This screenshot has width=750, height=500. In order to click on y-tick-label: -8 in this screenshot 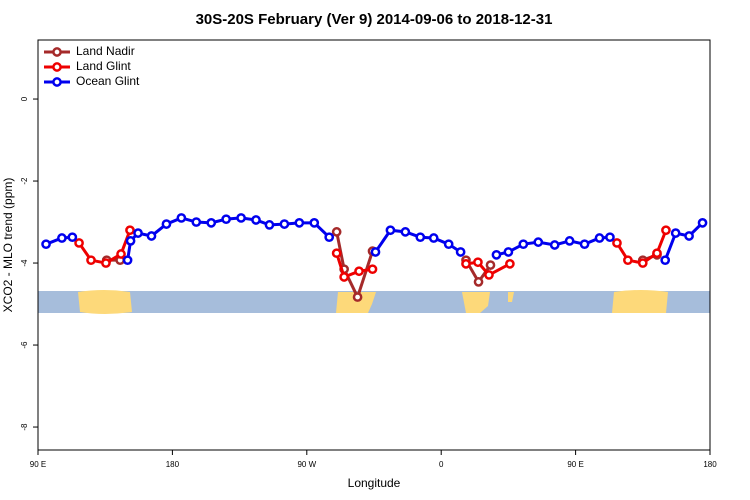, I will do `click(24, 427)`.